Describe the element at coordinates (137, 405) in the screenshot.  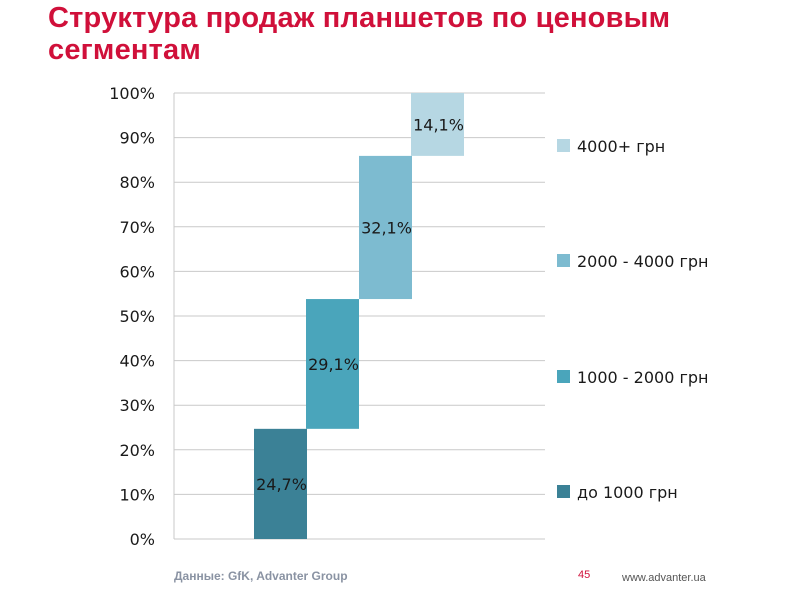
I see `y-tick-label: 30%` at that location.